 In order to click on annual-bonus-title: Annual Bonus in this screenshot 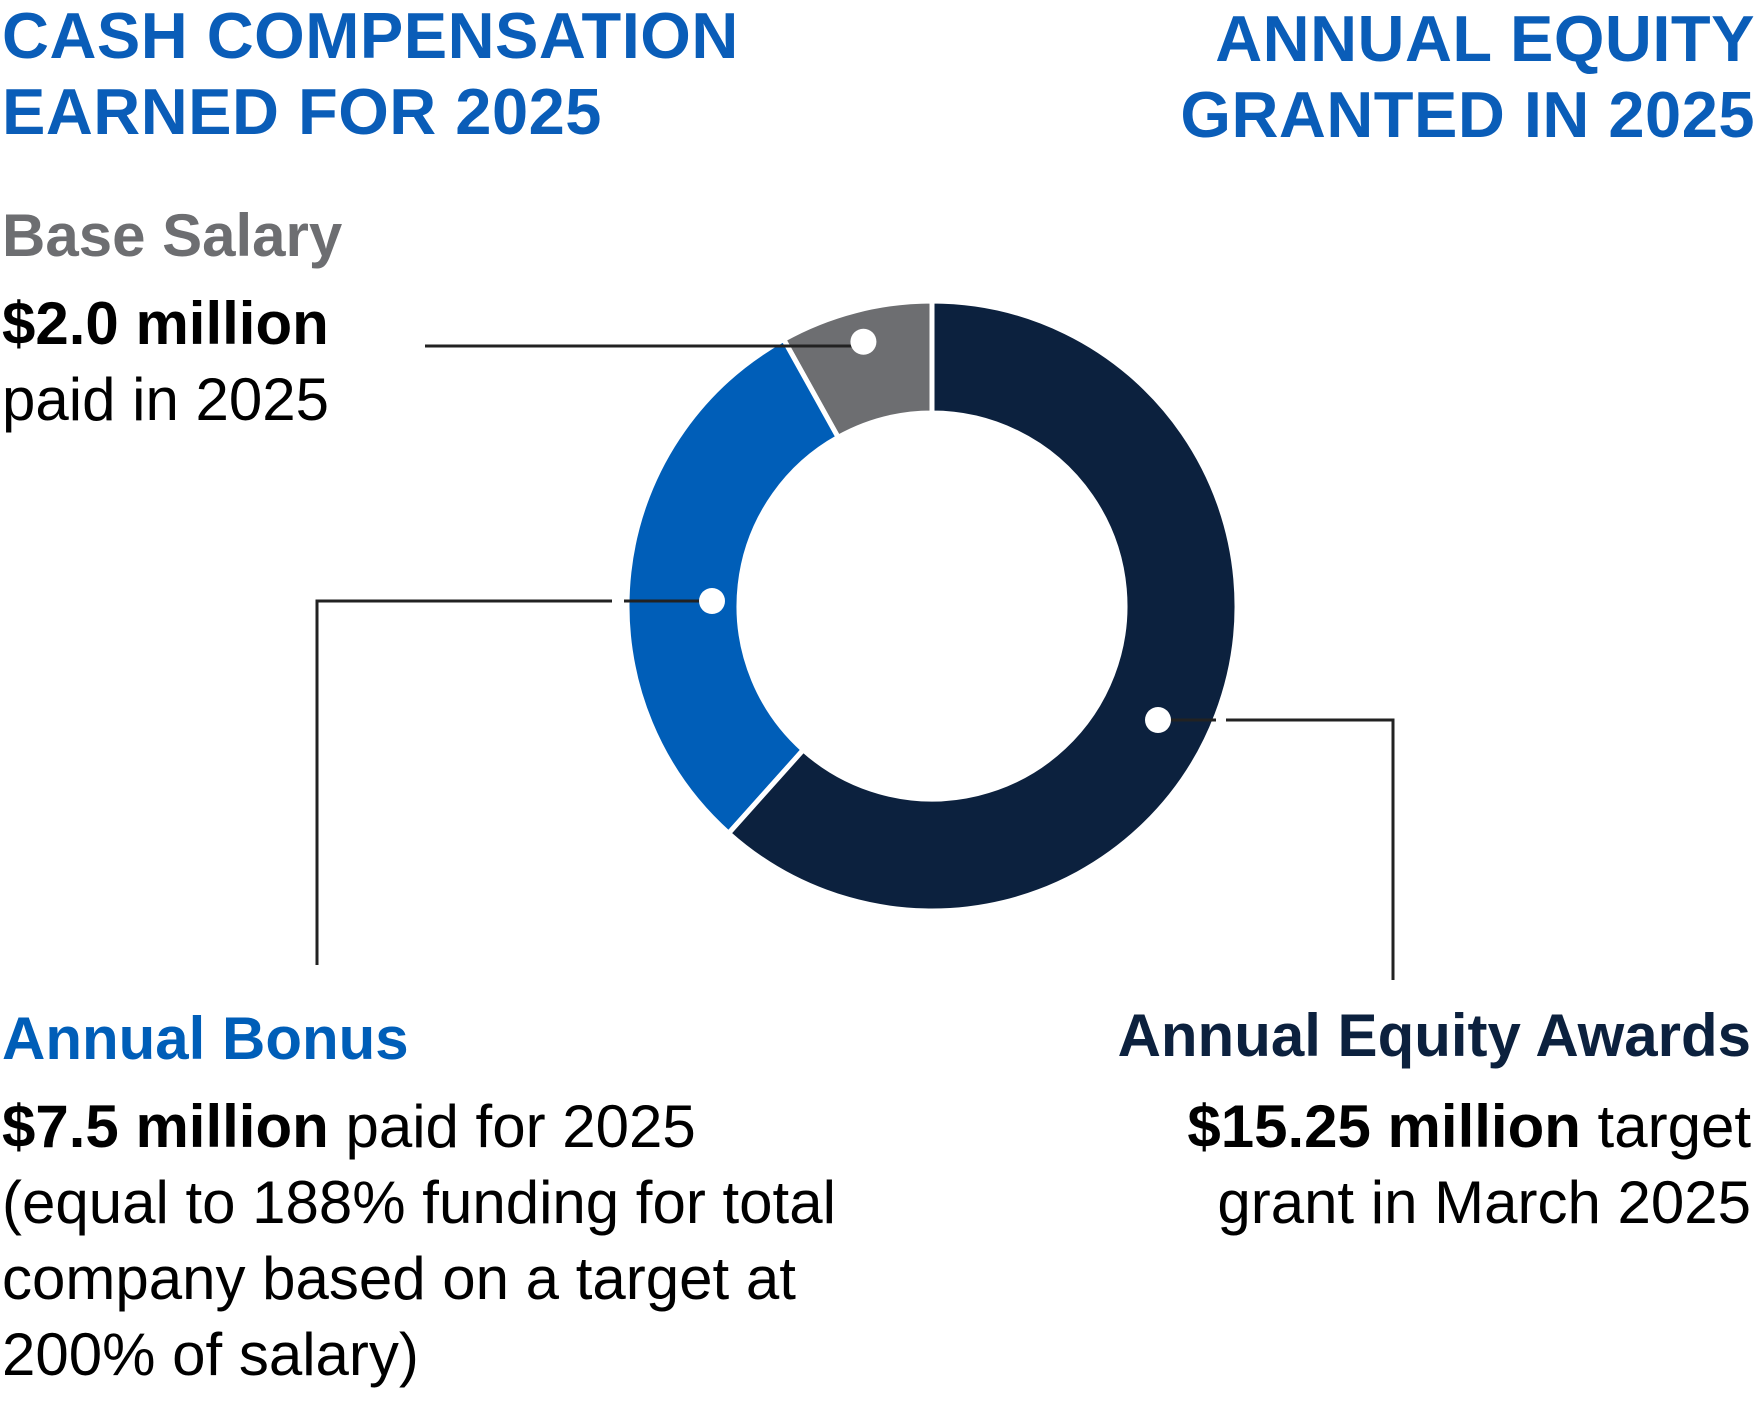, I will do `click(205, 1038)`.